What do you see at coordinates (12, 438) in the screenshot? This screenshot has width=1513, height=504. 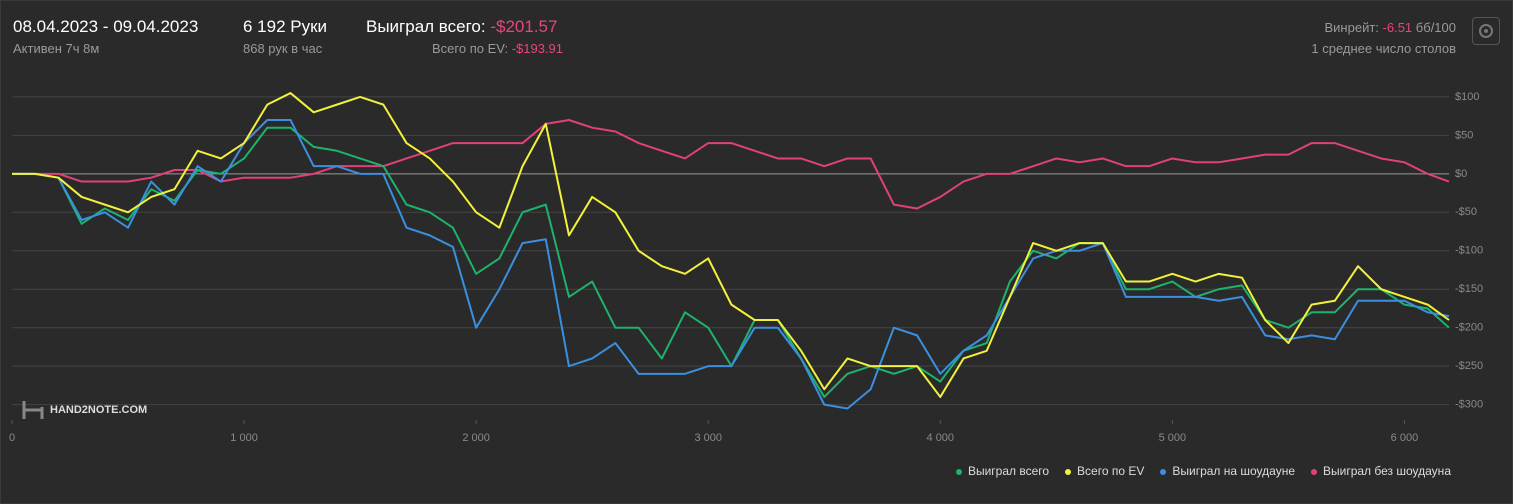 I see `x-tick-label: 0` at bounding box center [12, 438].